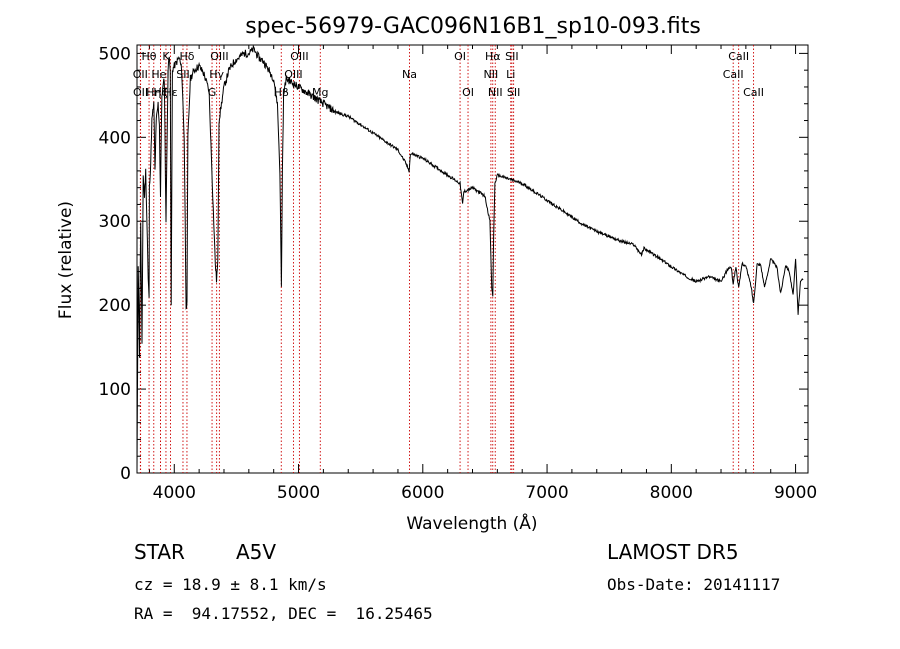  Describe the element at coordinates (66, 260) in the screenshot. I see `y-axis-label: Flux (relative)` at that location.